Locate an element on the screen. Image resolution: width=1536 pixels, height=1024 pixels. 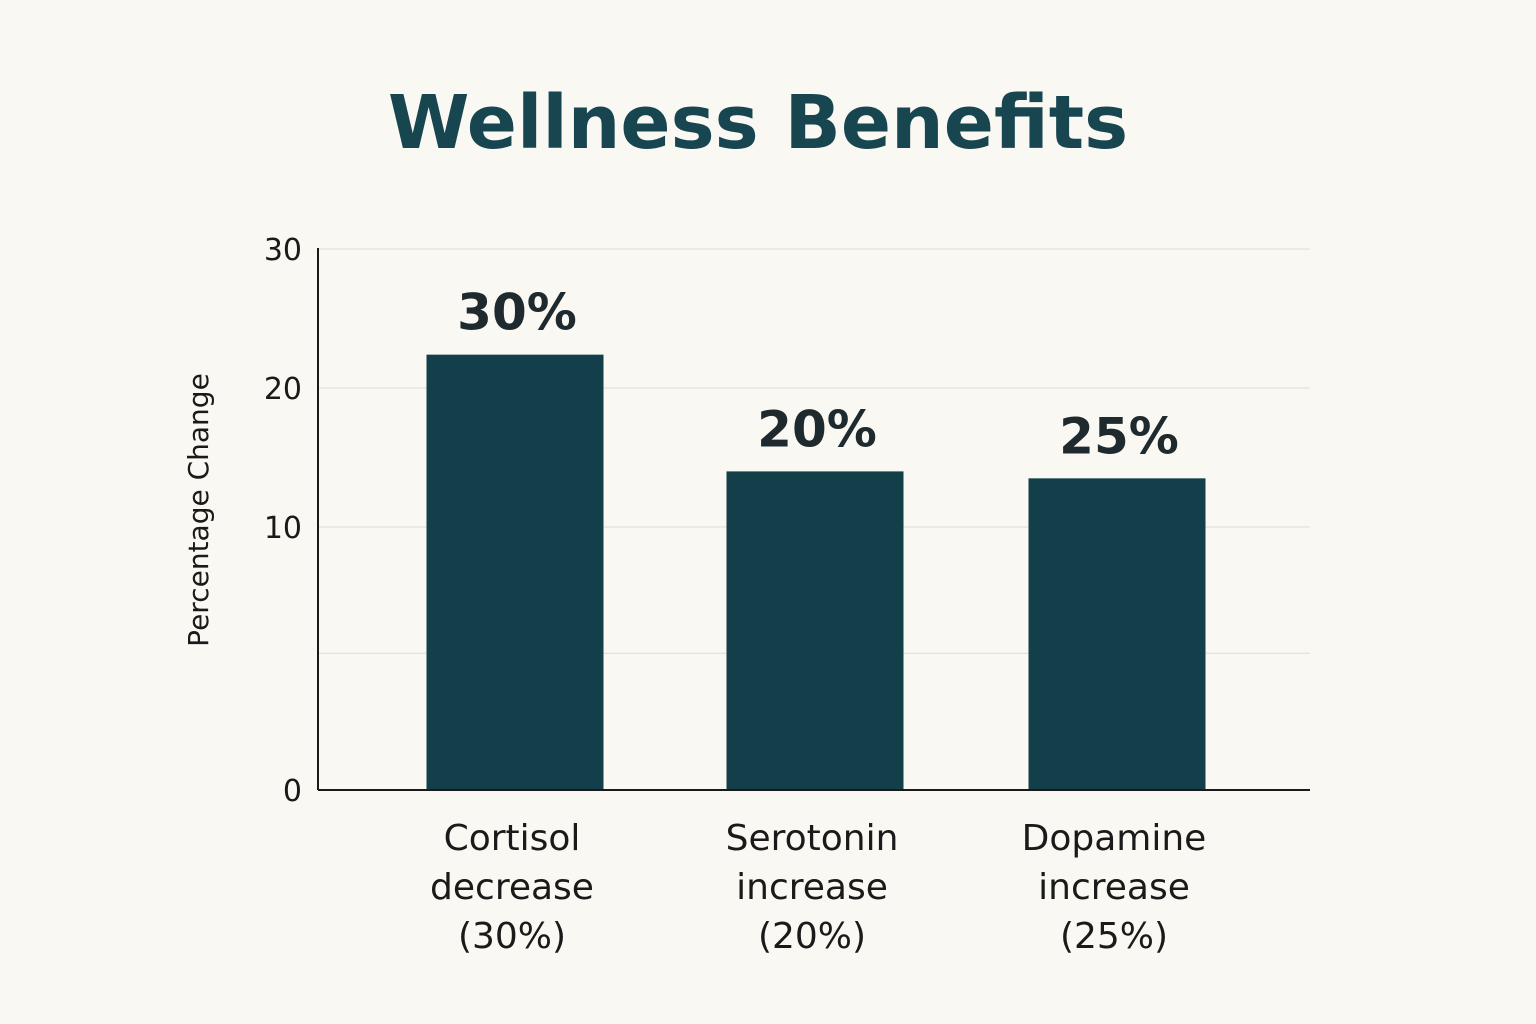
x-tick-label: Dopamine is located at coordinates (1114, 838).